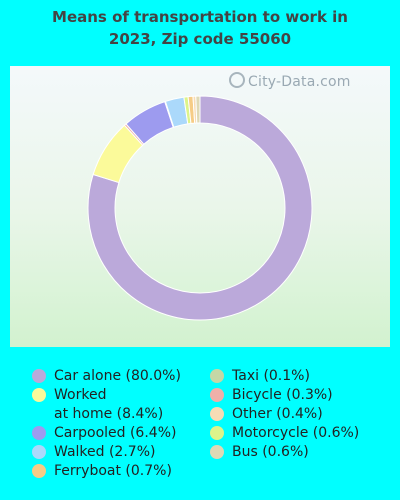 This screenshot has width=400, height=500. What do you see at coordinates (105, 452) in the screenshot?
I see `legend-label: Walked (2.7%)` at bounding box center [105, 452].